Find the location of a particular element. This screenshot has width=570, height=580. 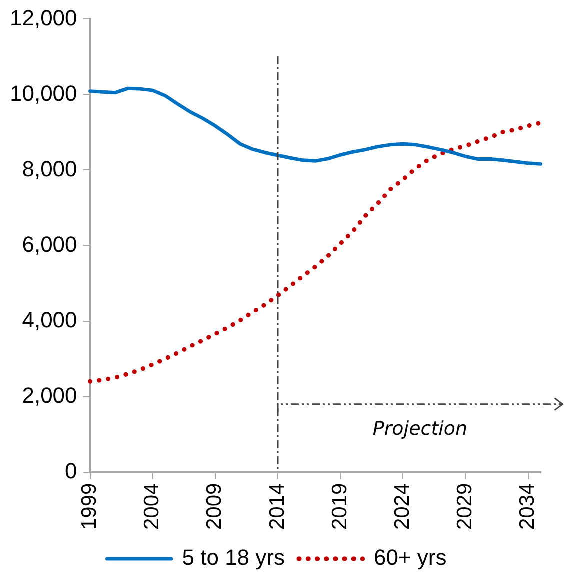

y-tick-label: 8,000 is located at coordinates (50, 169).